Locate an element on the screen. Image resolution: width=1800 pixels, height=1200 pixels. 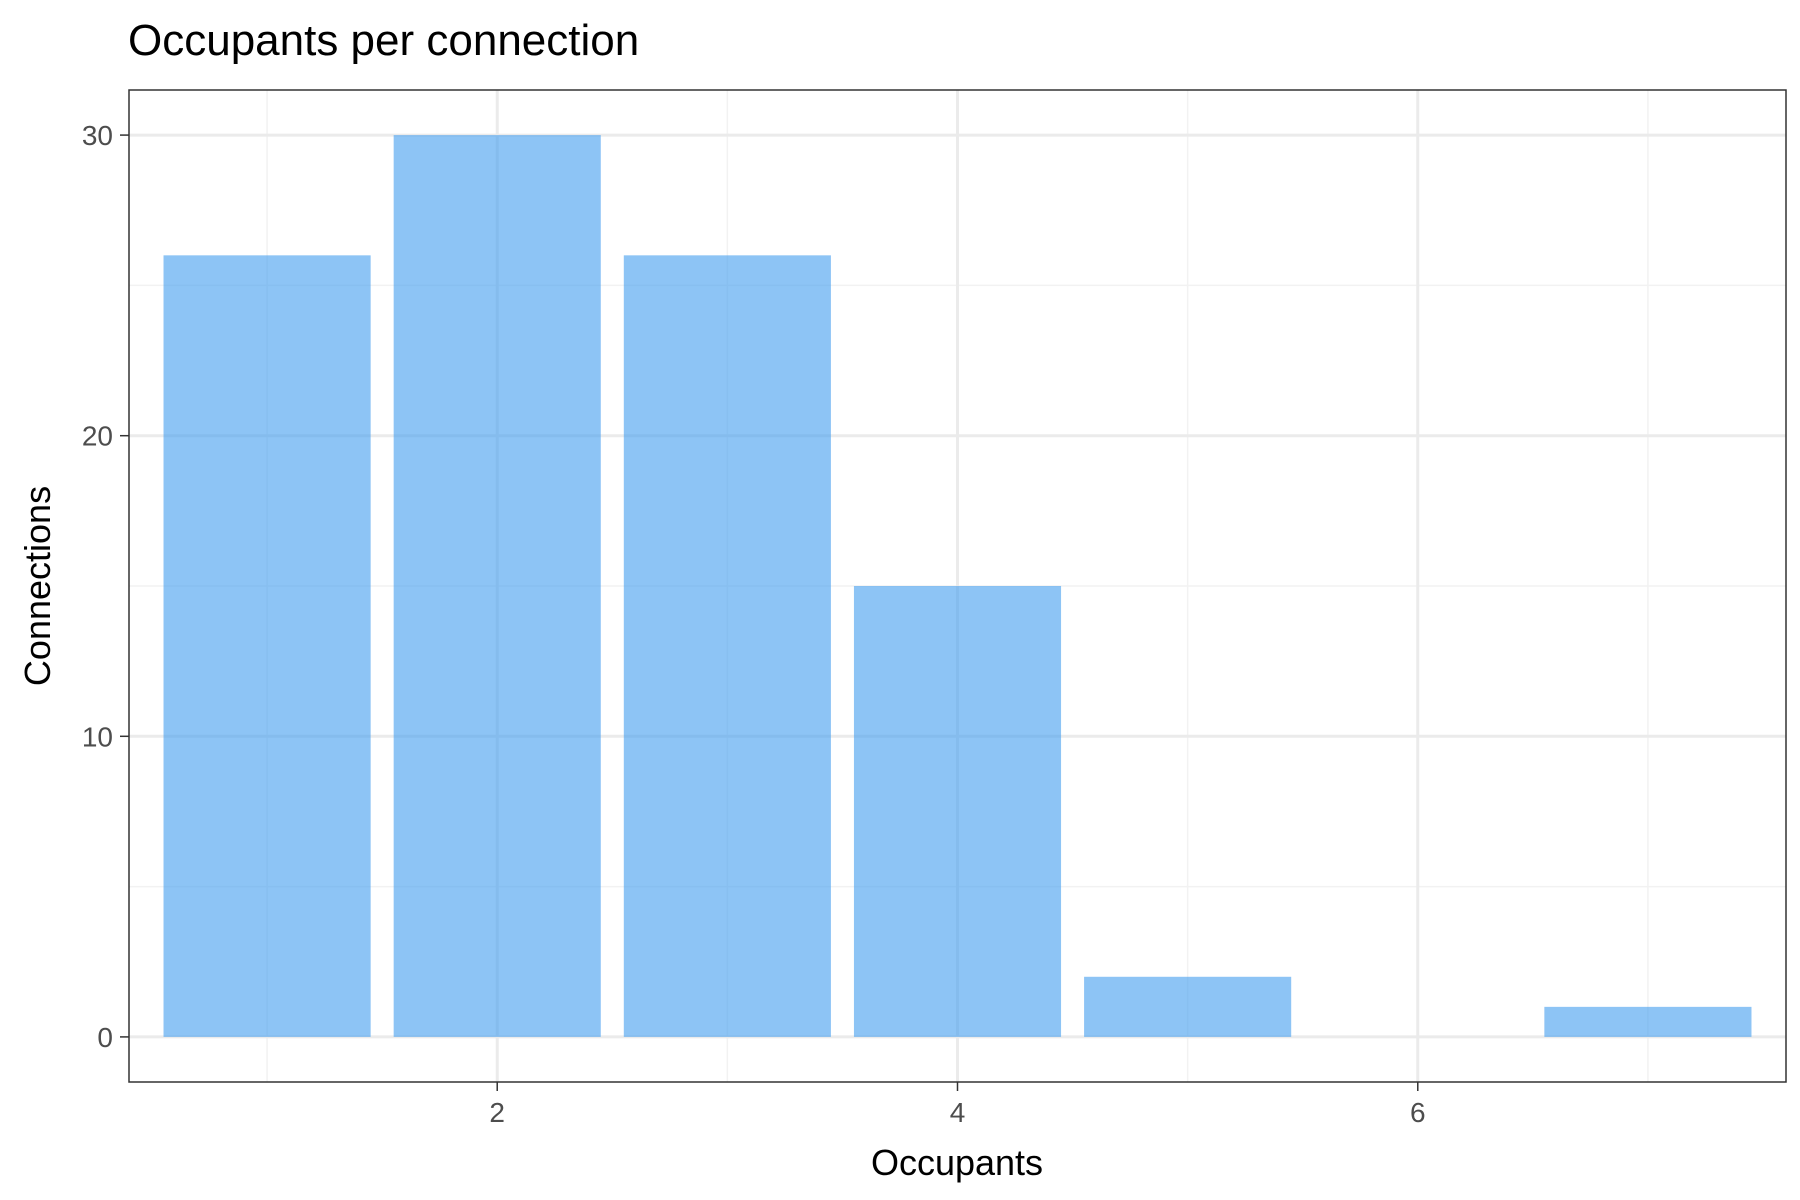
y-axis-title: Connections is located at coordinates (37, 586).